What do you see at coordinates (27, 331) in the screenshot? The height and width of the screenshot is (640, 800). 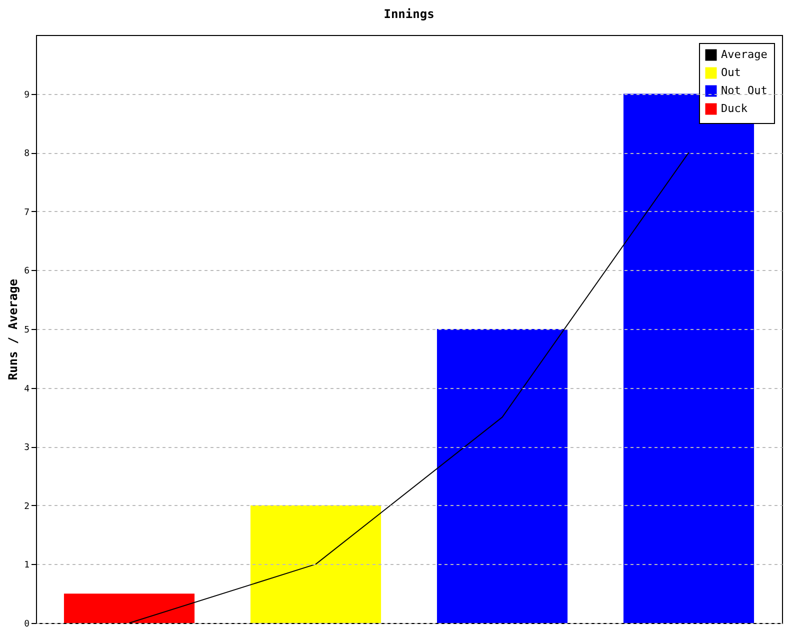 I see `y-tick-label: 5` at bounding box center [27, 331].